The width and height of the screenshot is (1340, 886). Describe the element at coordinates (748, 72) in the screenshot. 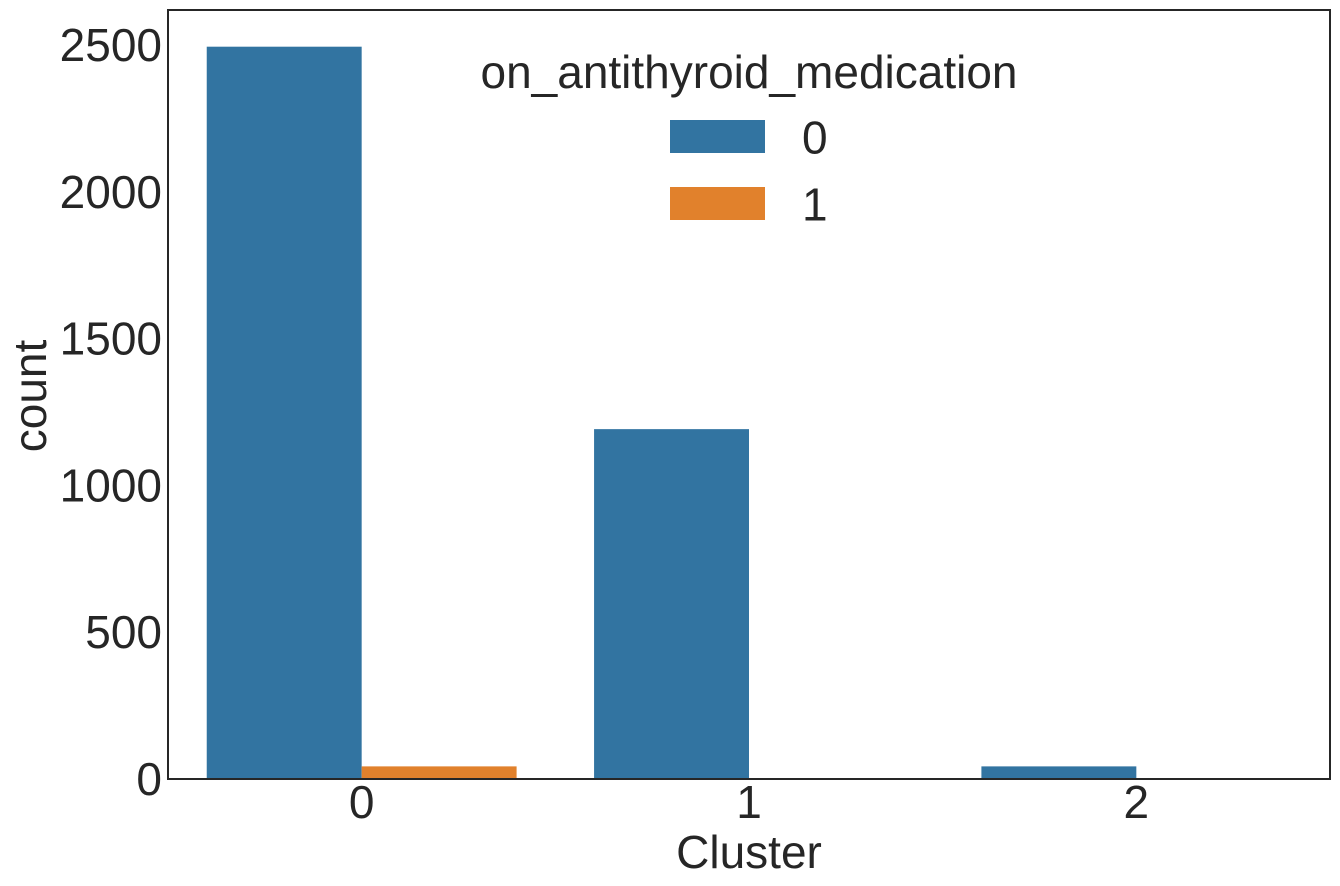

I see `legend-title: on_antithyroid_medication` at that location.